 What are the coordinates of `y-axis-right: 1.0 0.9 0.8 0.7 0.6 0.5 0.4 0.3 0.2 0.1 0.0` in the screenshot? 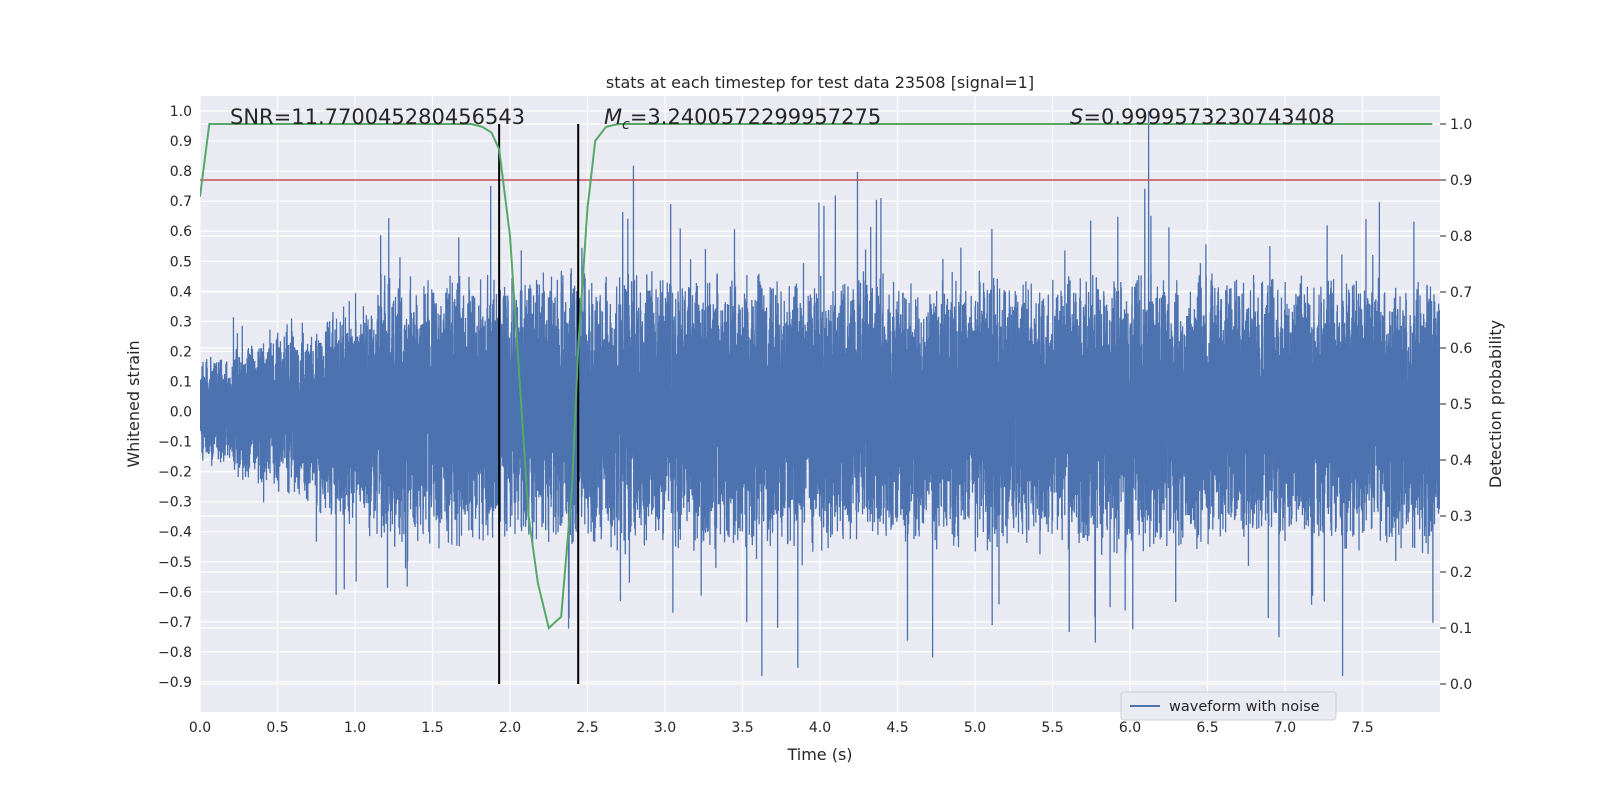 It's located at (1456, 405).